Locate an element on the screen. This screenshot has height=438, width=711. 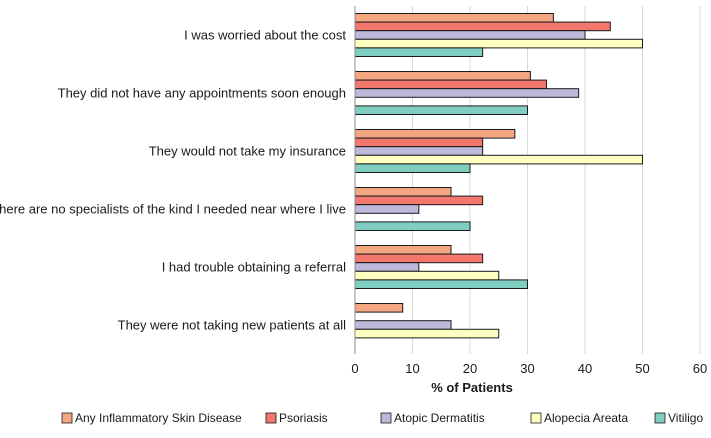
category-label: I was worried about the cost is located at coordinates (265, 35).